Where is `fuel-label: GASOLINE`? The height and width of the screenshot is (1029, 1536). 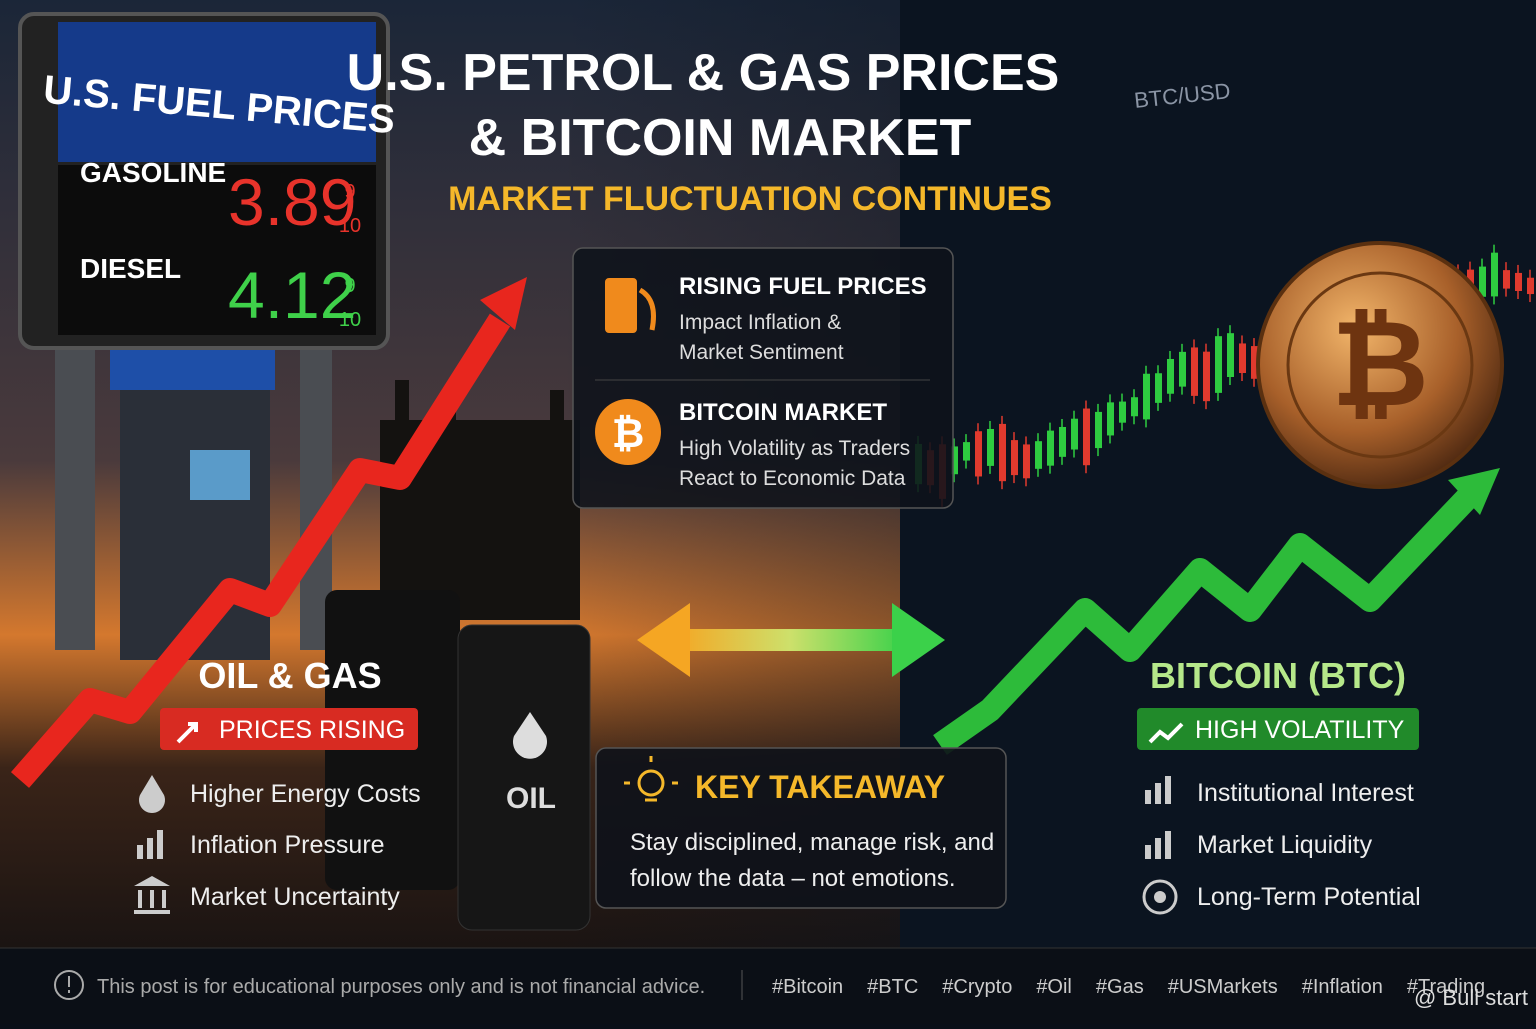
fuel-label: GASOLINE is located at coordinates (153, 172).